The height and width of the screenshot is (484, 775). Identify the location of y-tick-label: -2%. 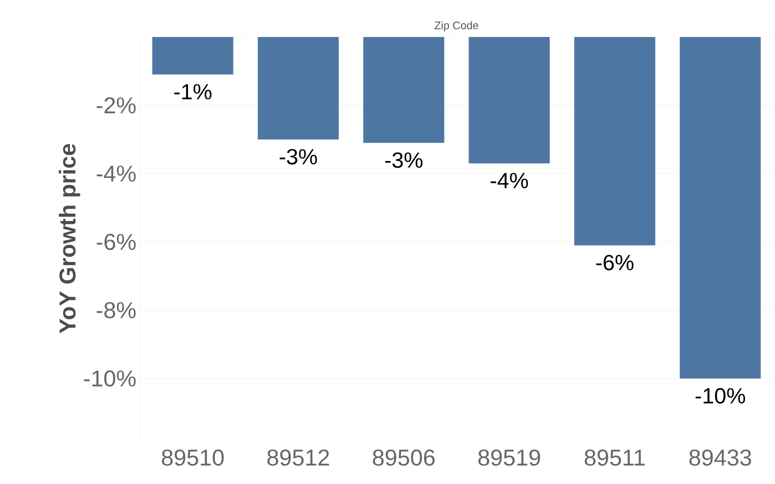
(116, 105).